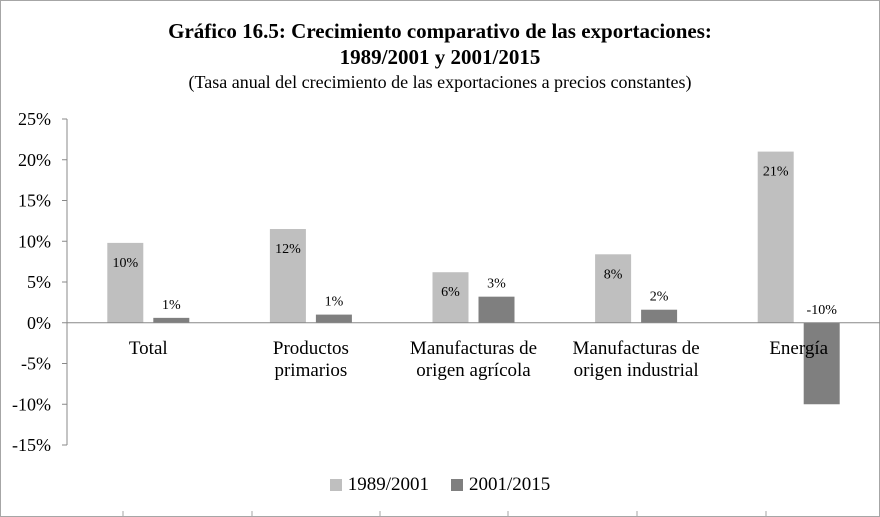  I want to click on legend-swatch-2001-2015, so click(457, 485).